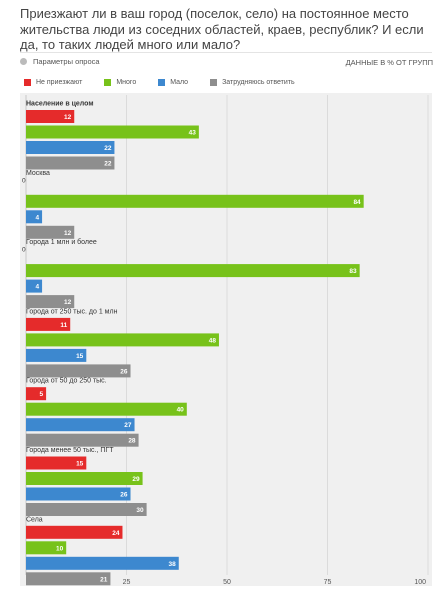  What do you see at coordinates (60, 104) in the screenshot?
I see `group-label: Население в целом` at bounding box center [60, 104].